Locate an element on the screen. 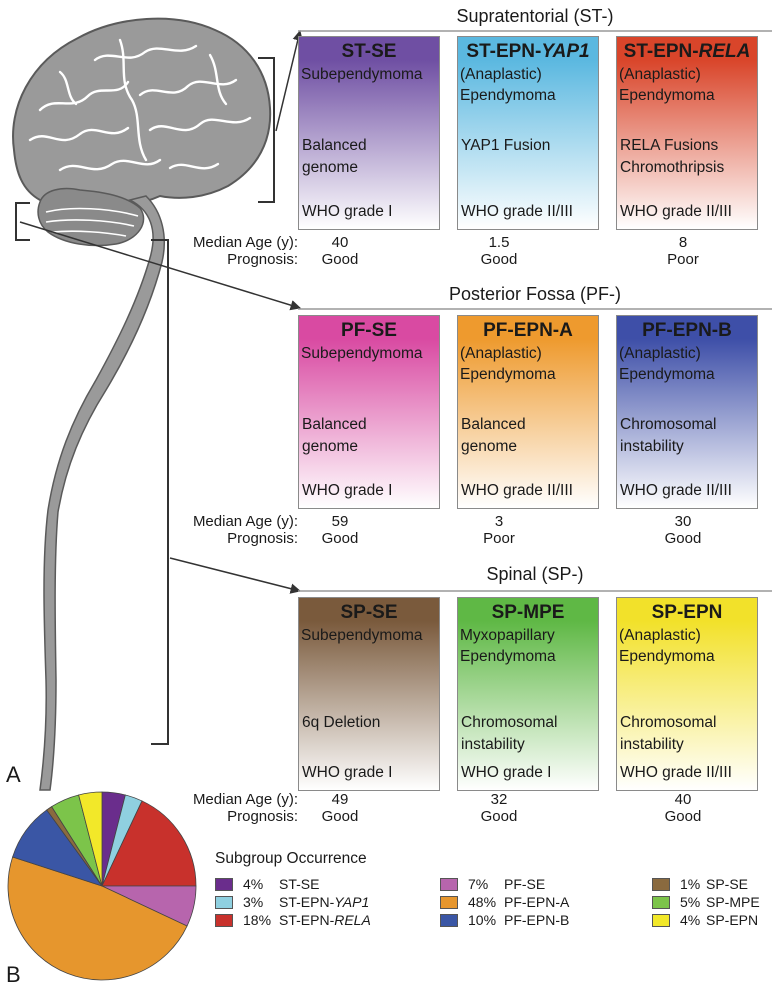  cerebellum-folia is located at coordinates (92, 222).